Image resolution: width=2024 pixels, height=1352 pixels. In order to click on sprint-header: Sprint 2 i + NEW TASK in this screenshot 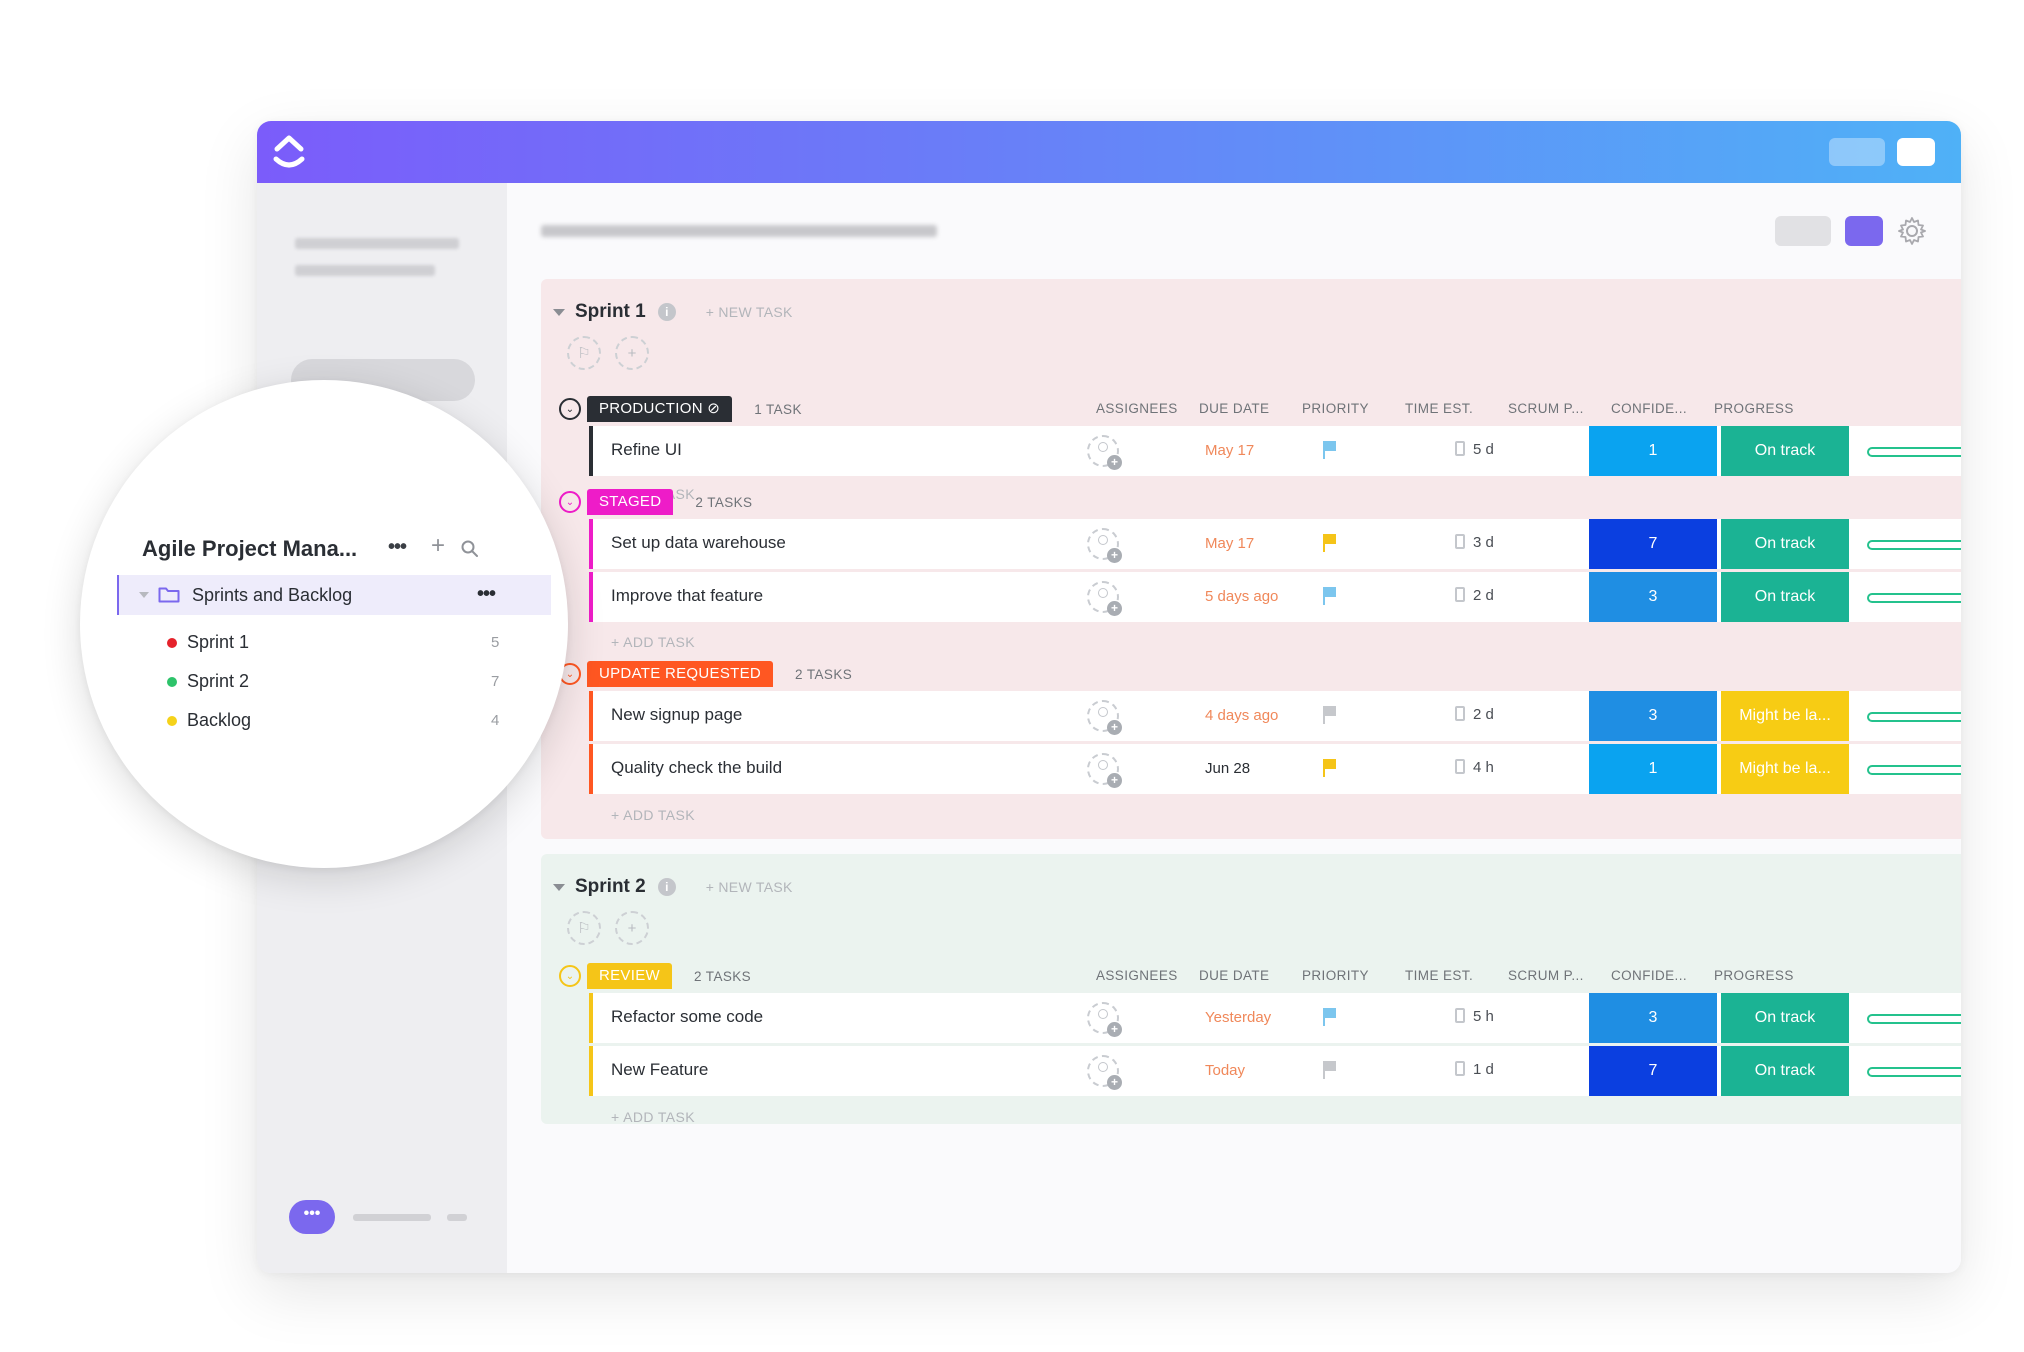, I will do `click(673, 887)`.